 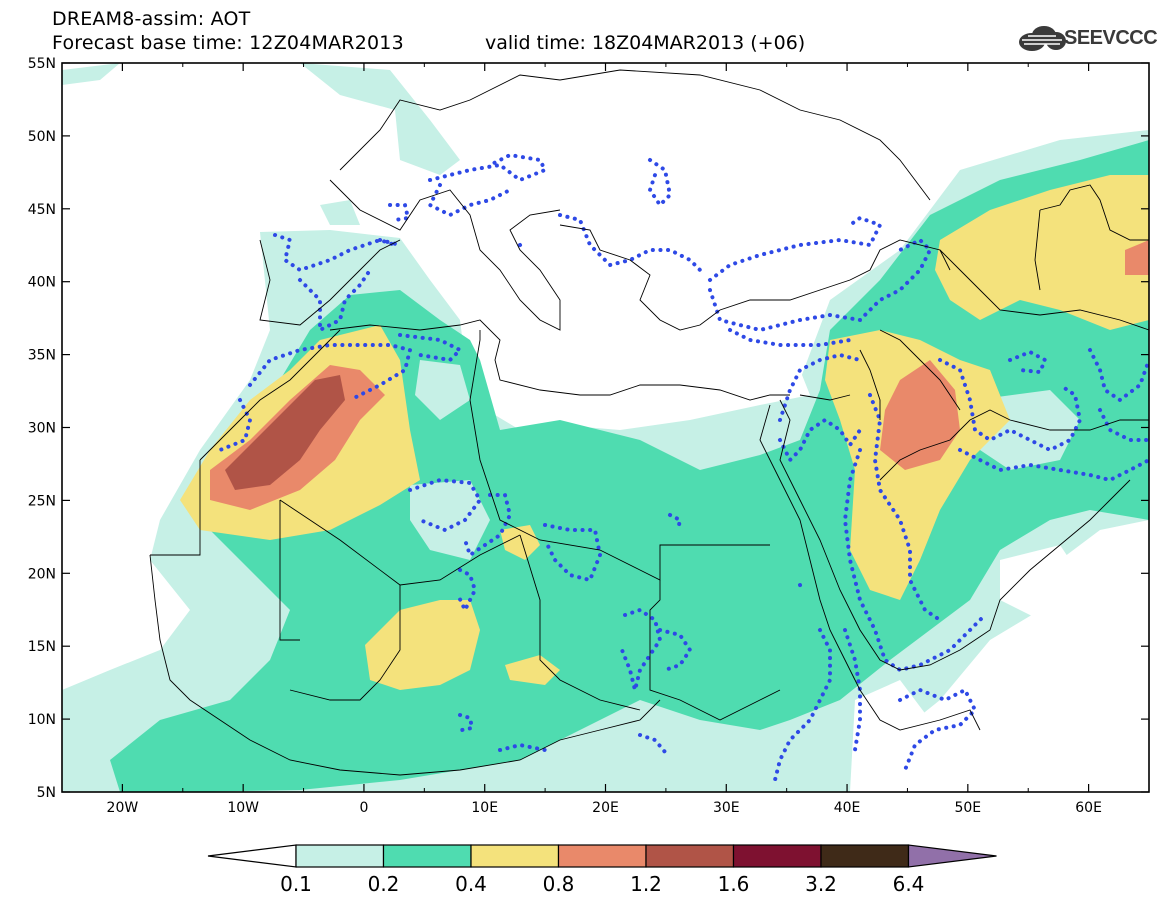 What do you see at coordinates (909, 884) in the screenshot?
I see `colorbar-label: 6.4` at bounding box center [909, 884].